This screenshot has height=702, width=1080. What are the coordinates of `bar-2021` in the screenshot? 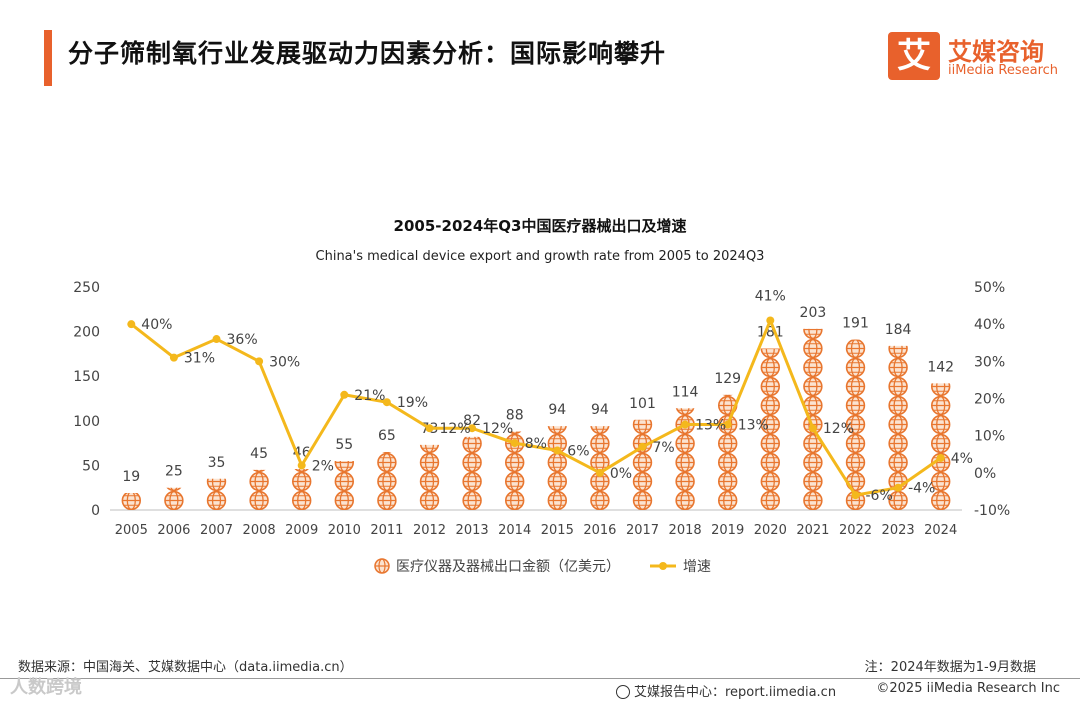 It's located at (813, 419).